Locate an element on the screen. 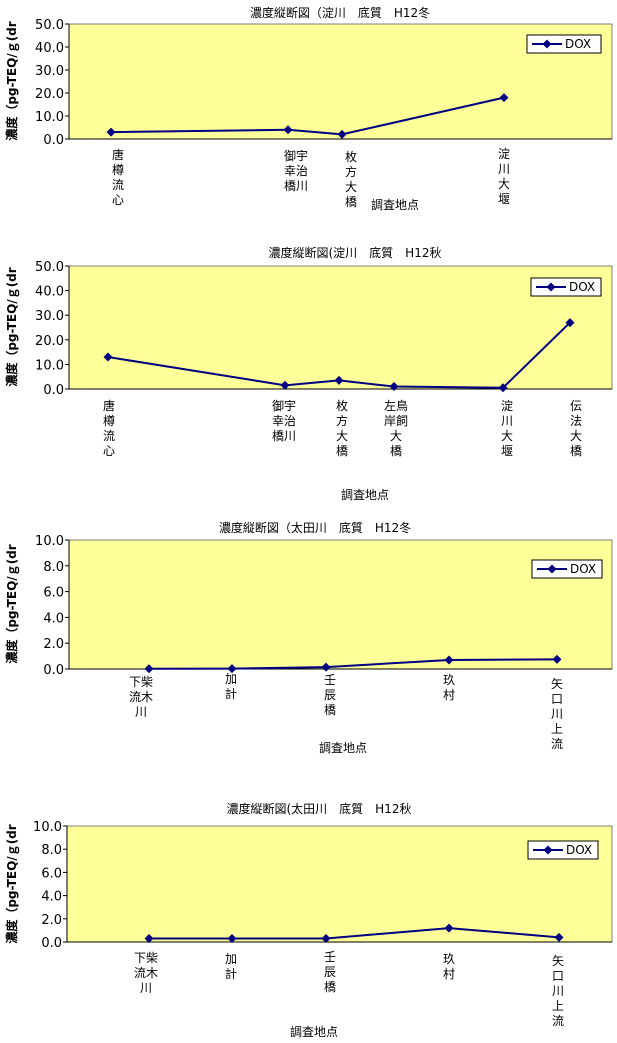  x-category-label: 岸飼 is located at coordinates (396, 420).